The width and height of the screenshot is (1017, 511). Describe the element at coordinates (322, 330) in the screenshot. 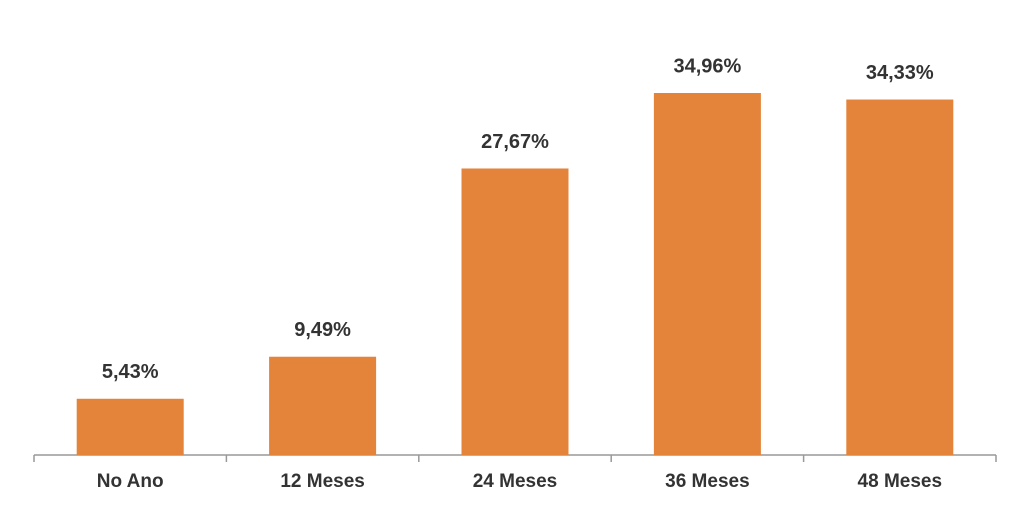

I see `value-label: 9,49%` at that location.